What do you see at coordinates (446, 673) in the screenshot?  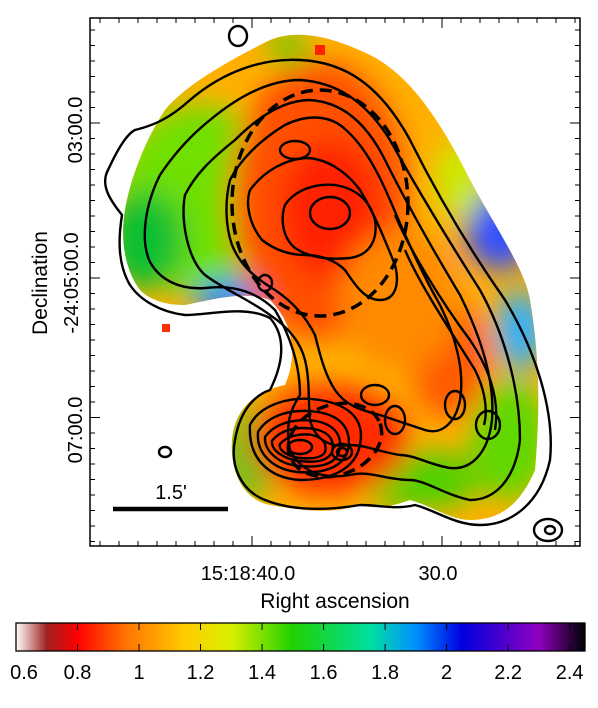 I see `colorbar-tick-label: 2` at bounding box center [446, 673].